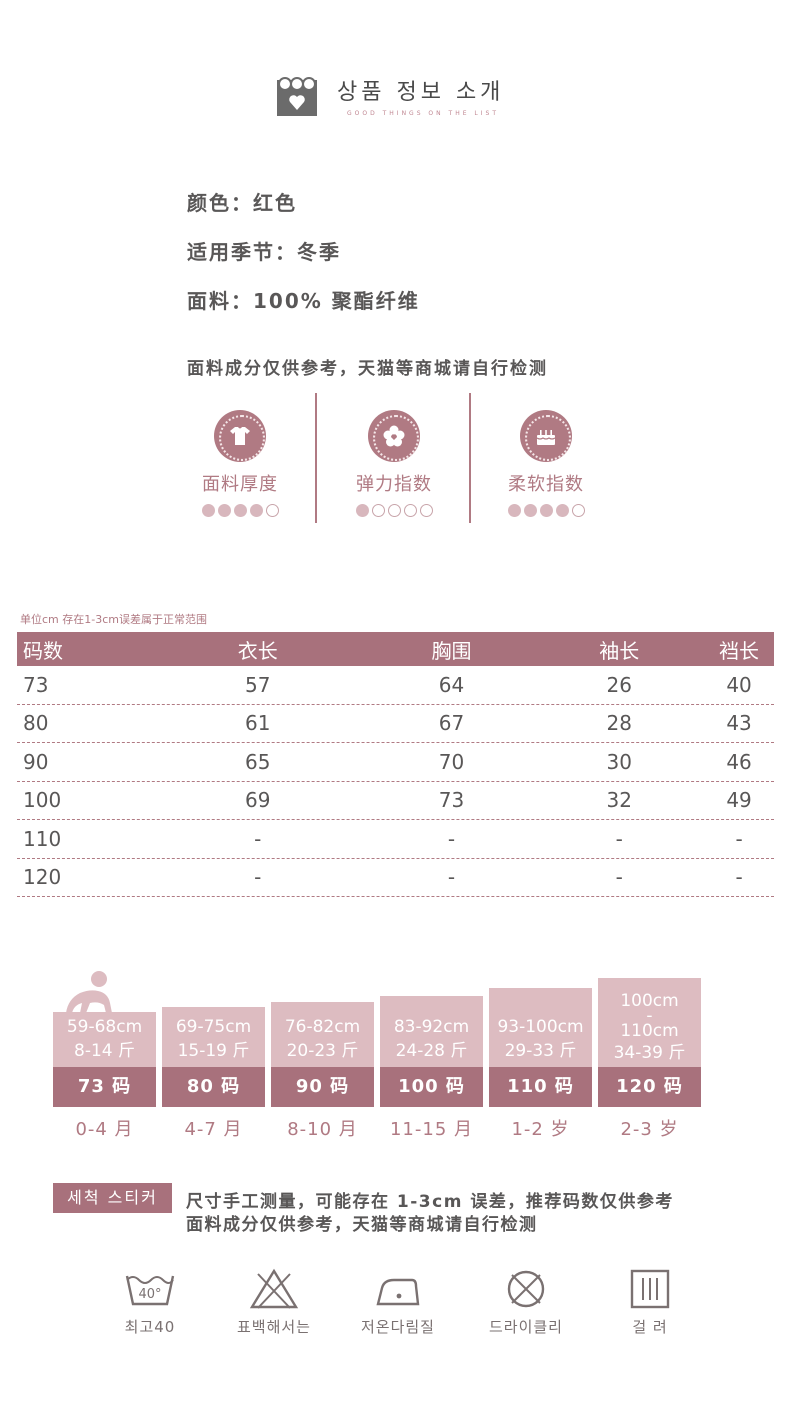  Describe the element at coordinates (322, 1087) in the screenshot. I see `size-code: 90 码` at that location.